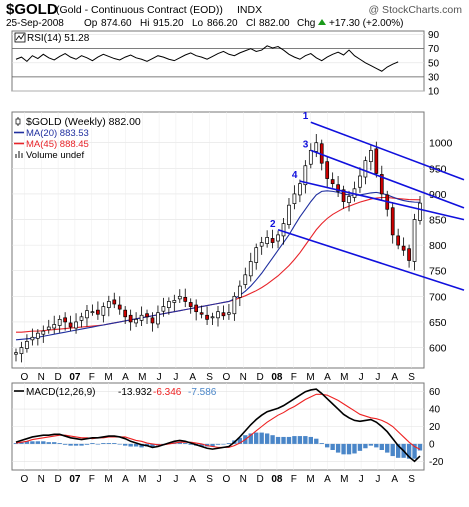 The image size is (469, 507). What do you see at coordinates (394, 377) in the screenshot?
I see `price-x-tick: A` at bounding box center [394, 377].